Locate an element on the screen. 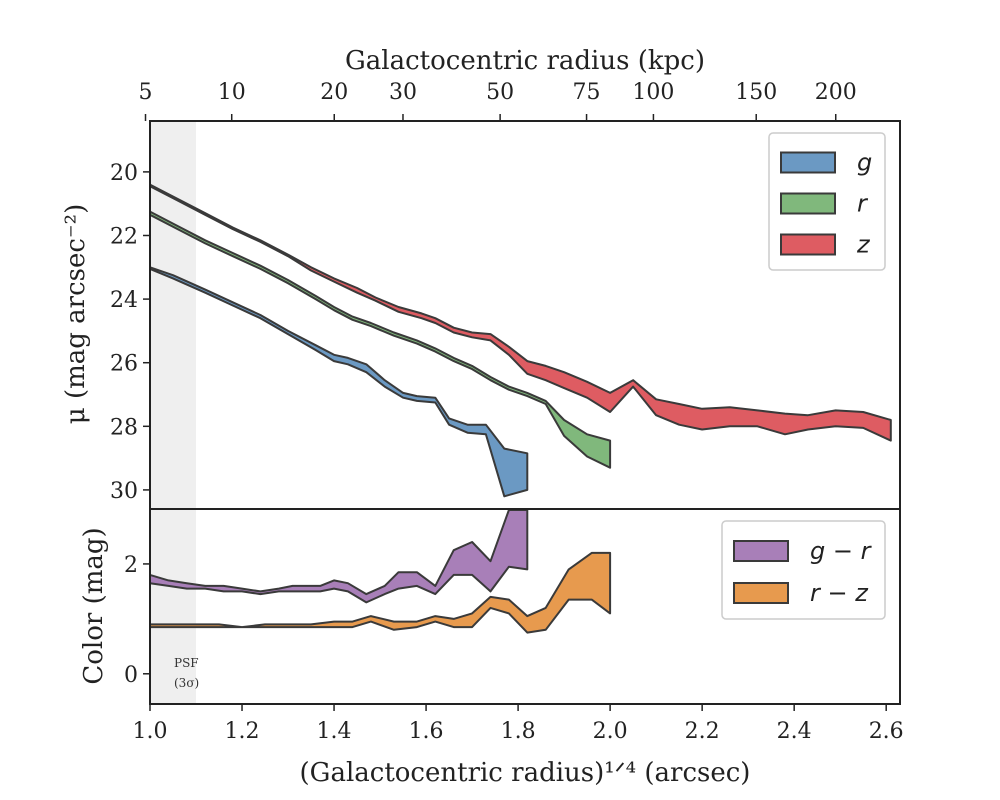  x-tick-label: 1.8 is located at coordinates (518, 731).